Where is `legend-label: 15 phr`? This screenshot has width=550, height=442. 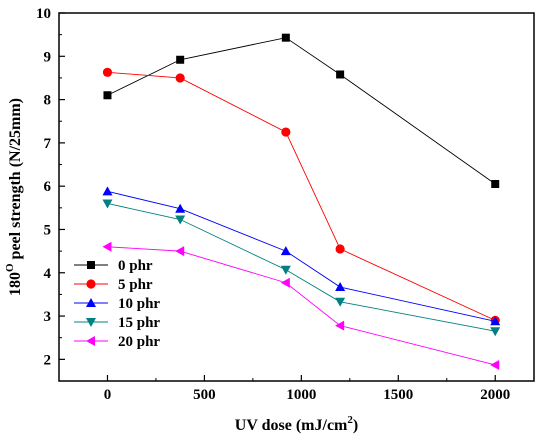 legend-label: 15 phr is located at coordinates (139, 323).